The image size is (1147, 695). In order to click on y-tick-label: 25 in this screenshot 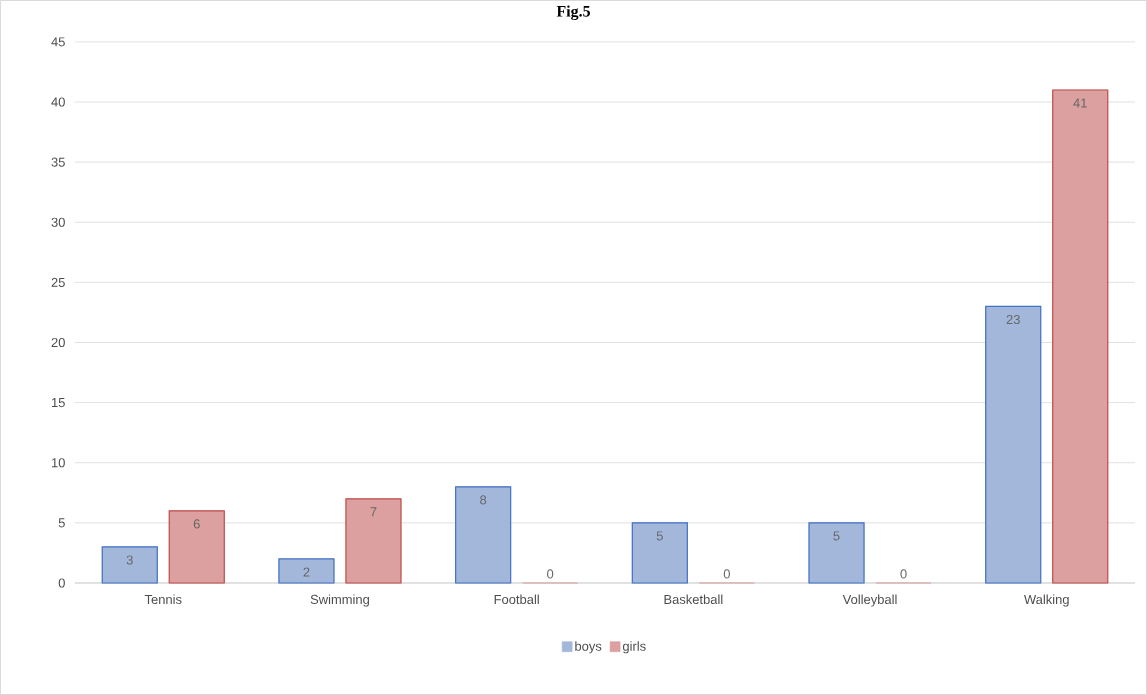, I will do `click(58, 282)`.